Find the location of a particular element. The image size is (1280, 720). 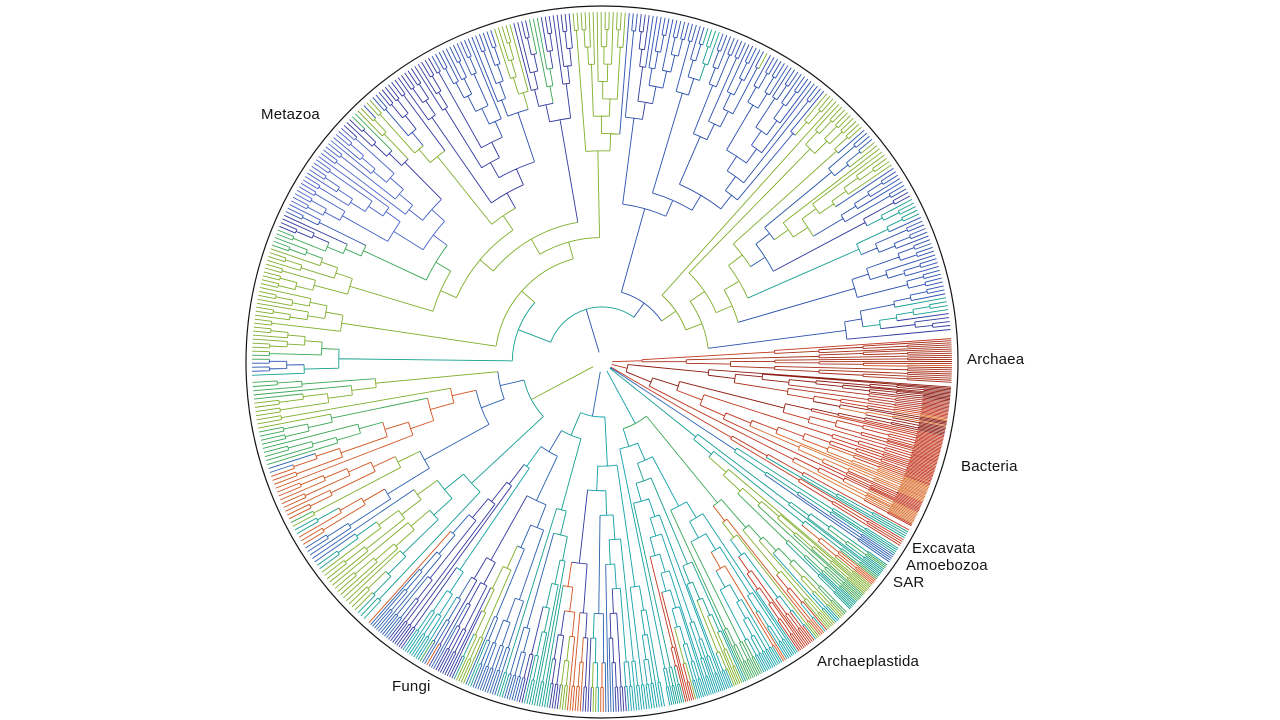

clade-basal-eukaryotes is located at coordinates (423, 492).